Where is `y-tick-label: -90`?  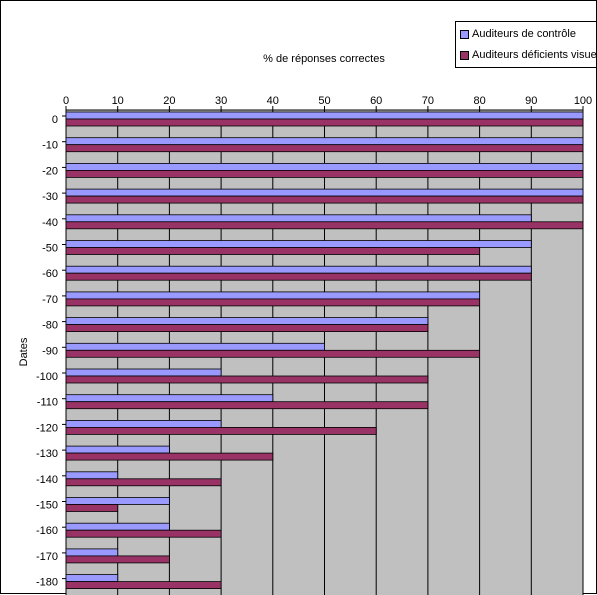 y-tick-label: -90 is located at coordinates (50, 351).